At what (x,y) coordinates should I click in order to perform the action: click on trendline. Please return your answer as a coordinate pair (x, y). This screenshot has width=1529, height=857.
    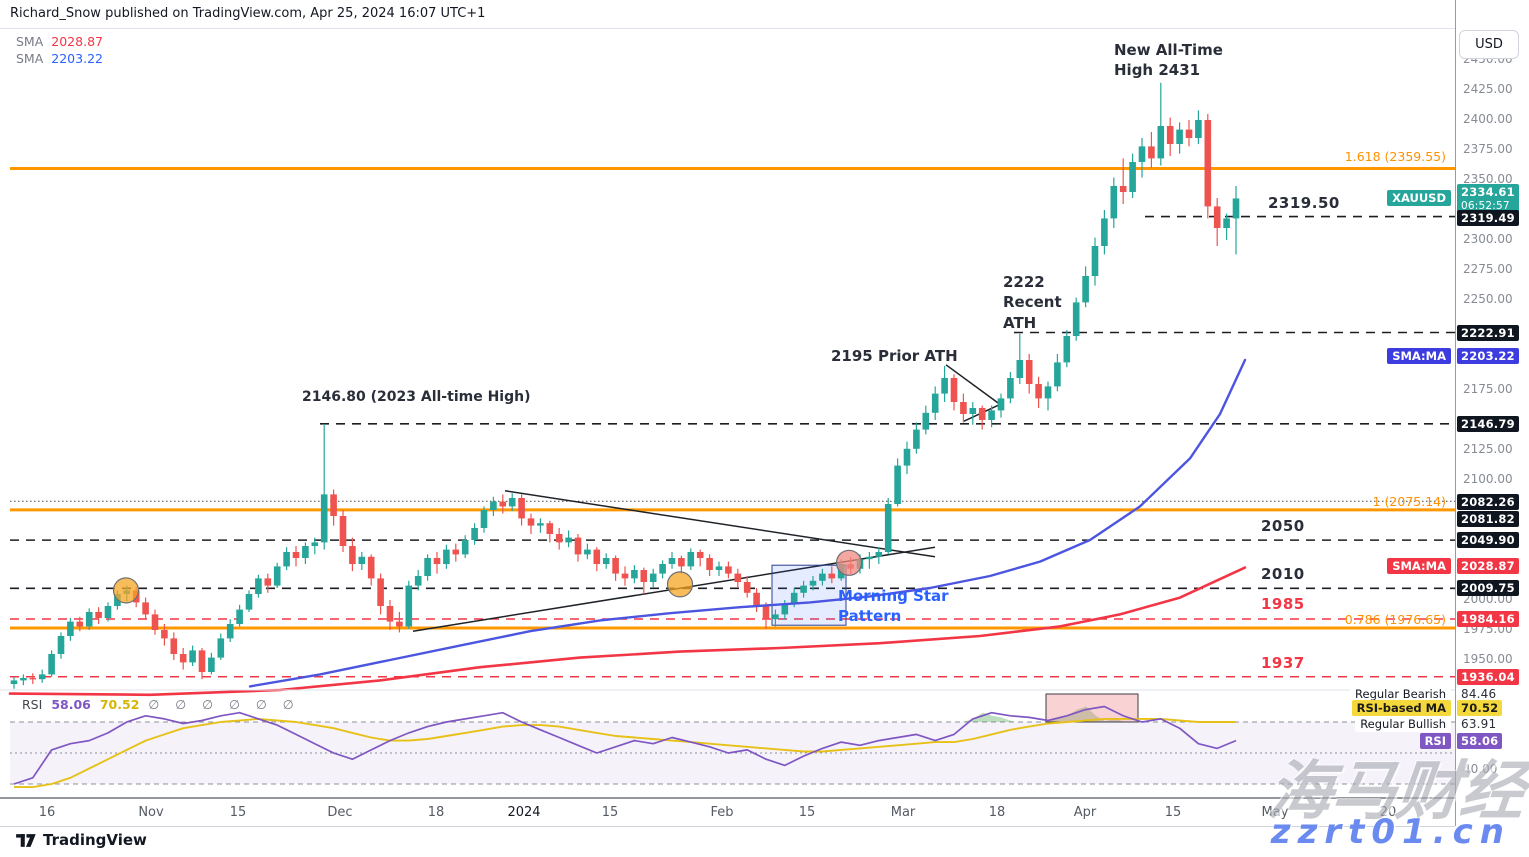
    Looking at the image, I should click on (720, 524).